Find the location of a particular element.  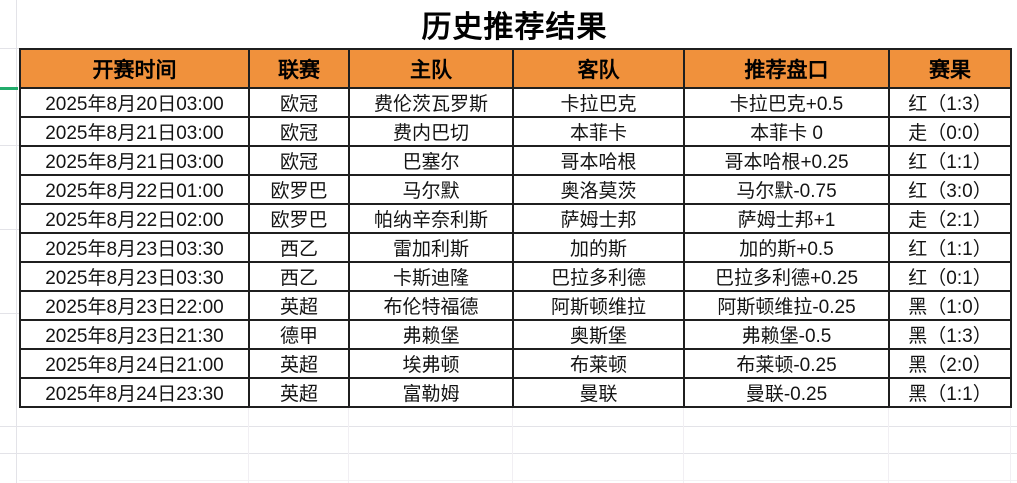

cell-away-team: 巴拉多利德 is located at coordinates (598, 276).